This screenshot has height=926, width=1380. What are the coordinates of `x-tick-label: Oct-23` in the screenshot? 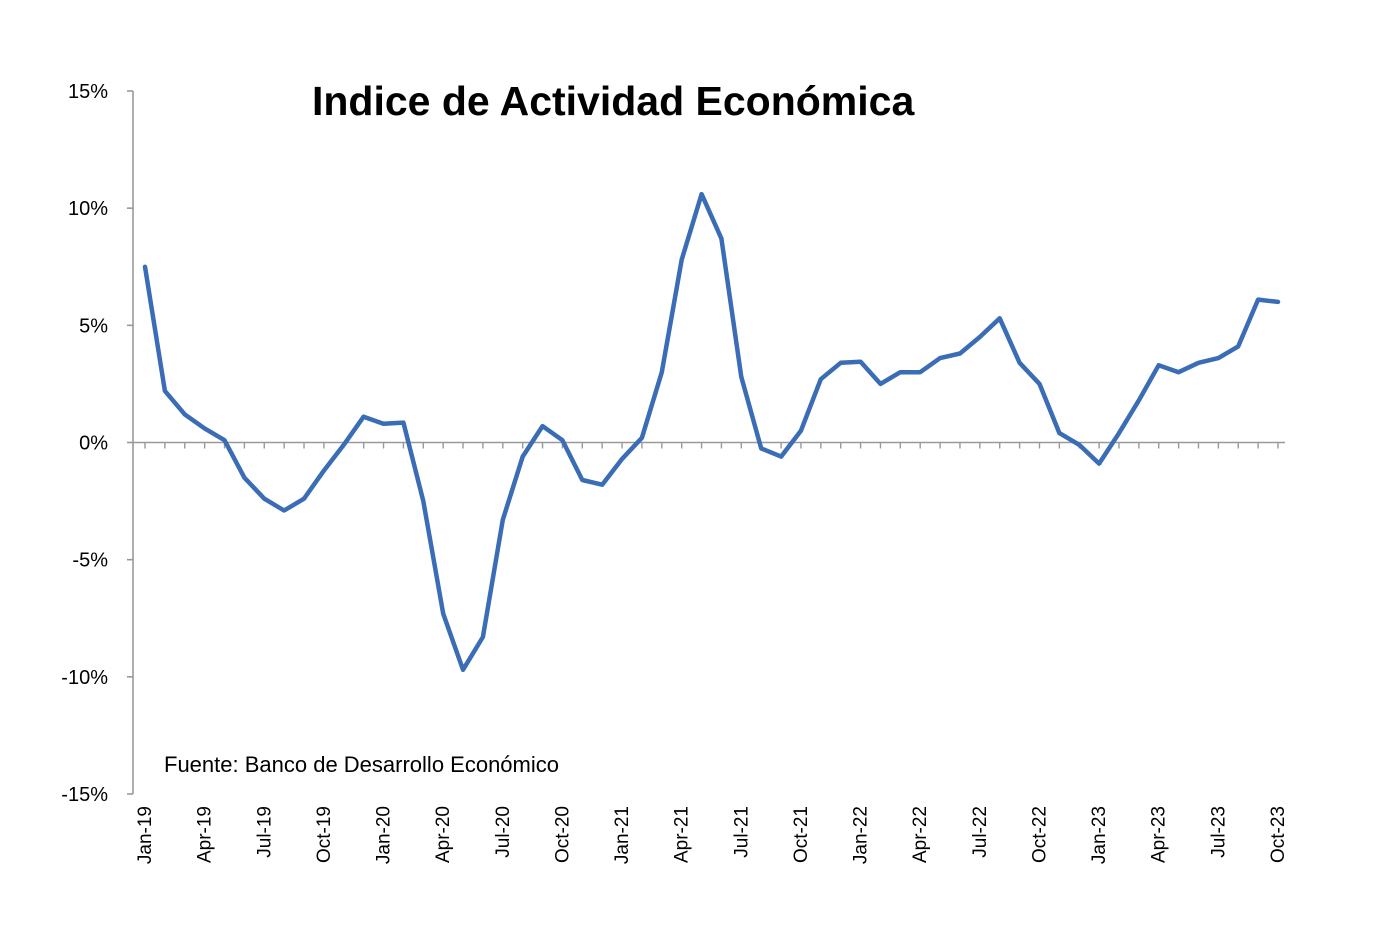 It's located at (1278, 834).